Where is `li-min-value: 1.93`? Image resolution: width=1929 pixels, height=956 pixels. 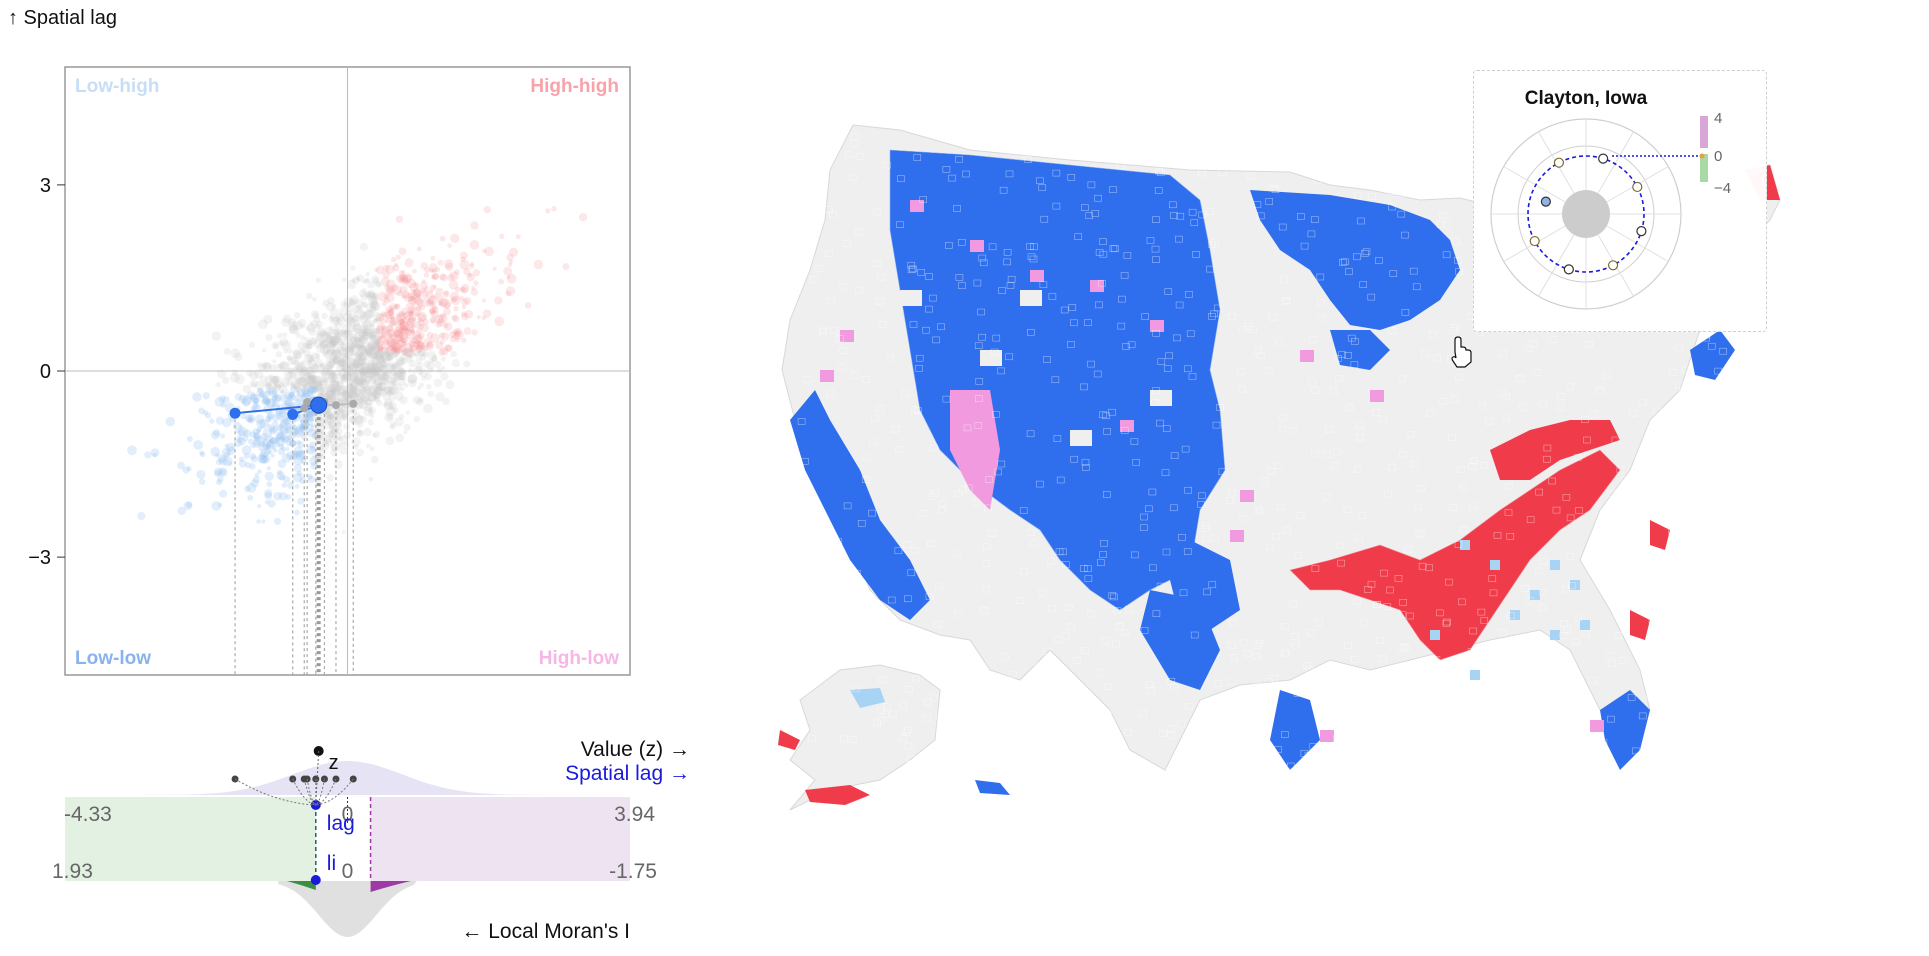 li-min-value: 1.93 is located at coordinates (72, 871).